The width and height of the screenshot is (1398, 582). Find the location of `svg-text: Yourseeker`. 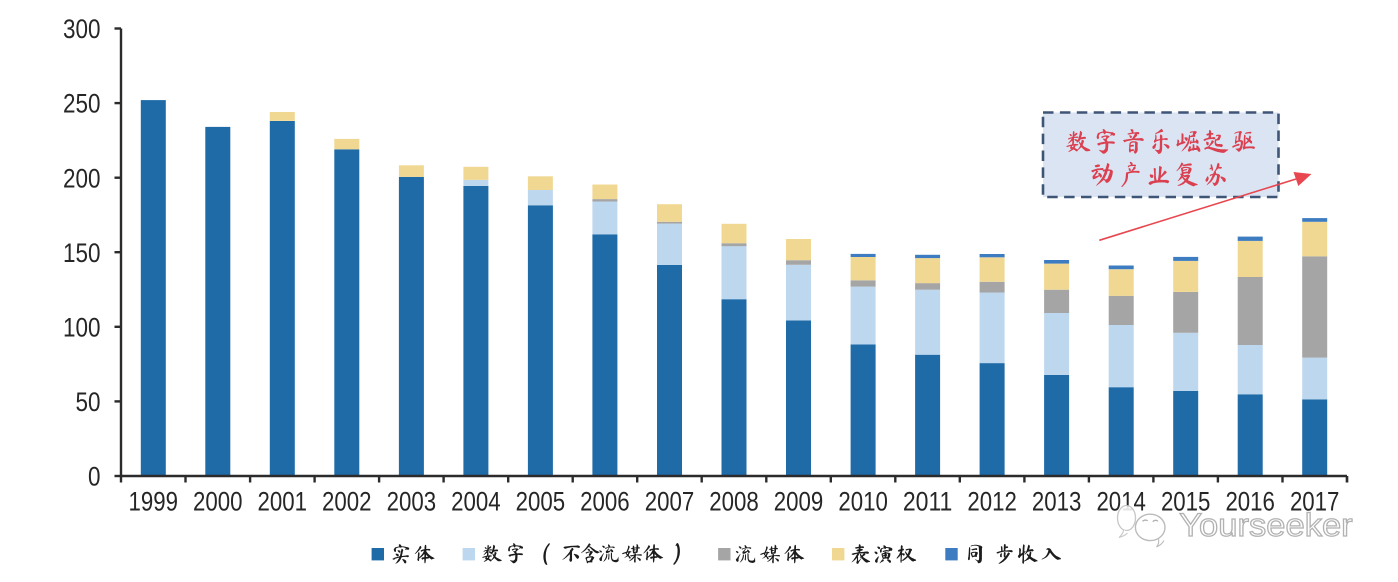

svg-text: Yourseeker is located at coordinates (1266, 525).